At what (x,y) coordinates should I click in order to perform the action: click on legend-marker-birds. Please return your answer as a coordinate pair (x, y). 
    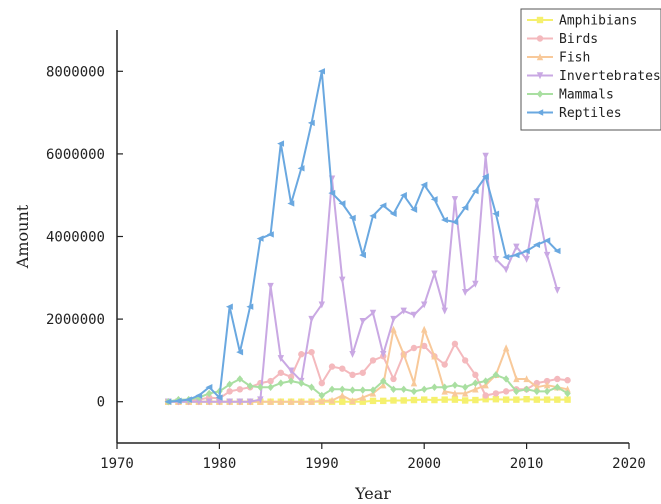
    Looking at the image, I should click on (540, 38).